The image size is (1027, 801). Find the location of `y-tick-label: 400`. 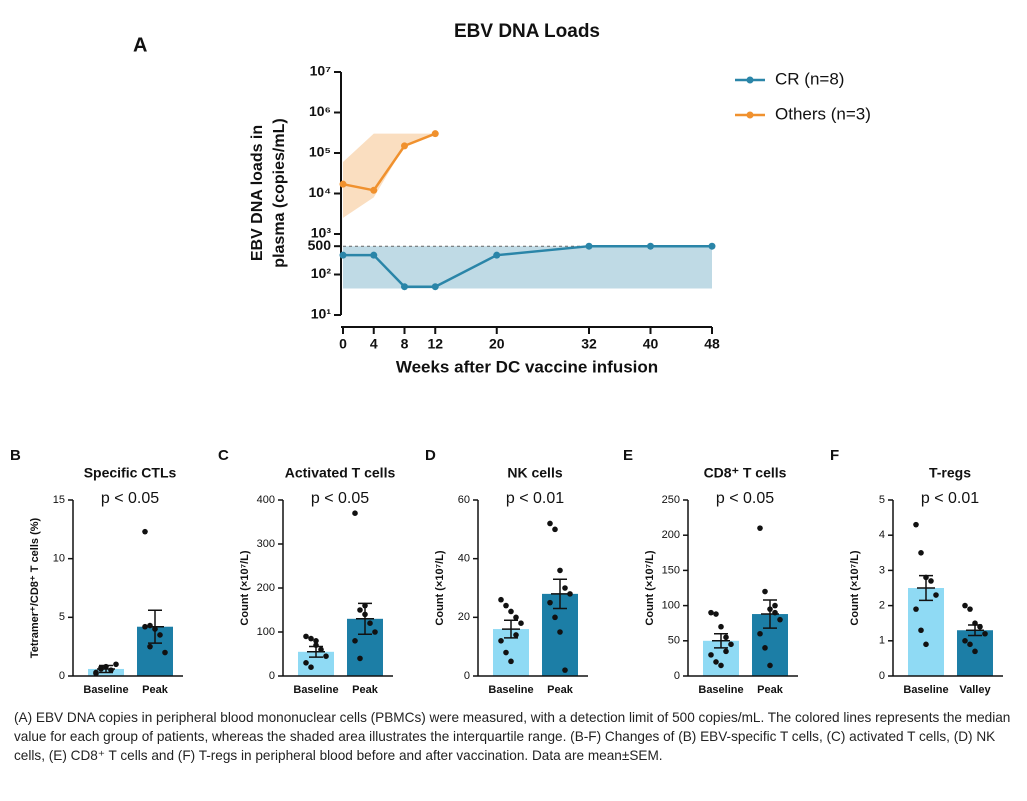

y-tick-label: 400 is located at coordinates (266, 500).